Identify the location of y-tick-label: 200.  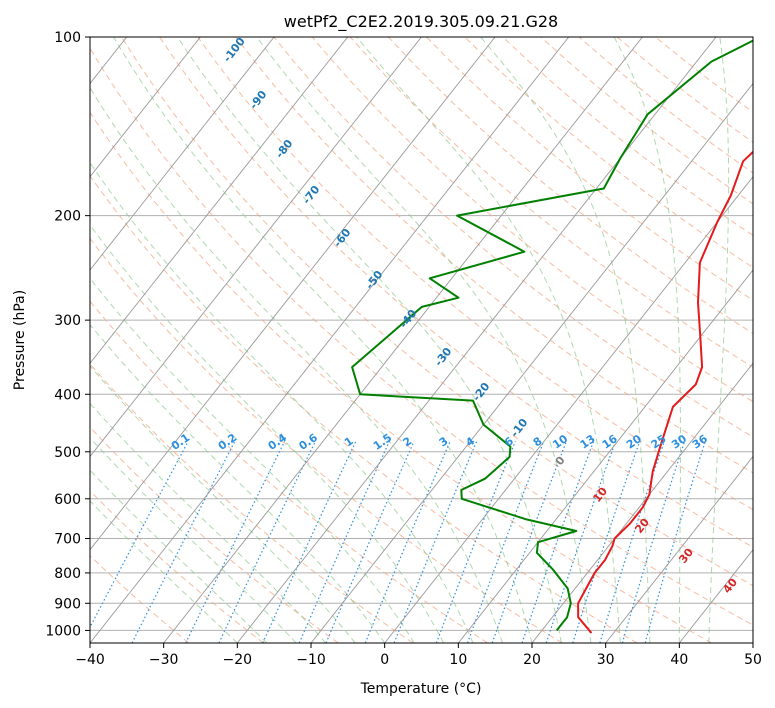
(67, 217).